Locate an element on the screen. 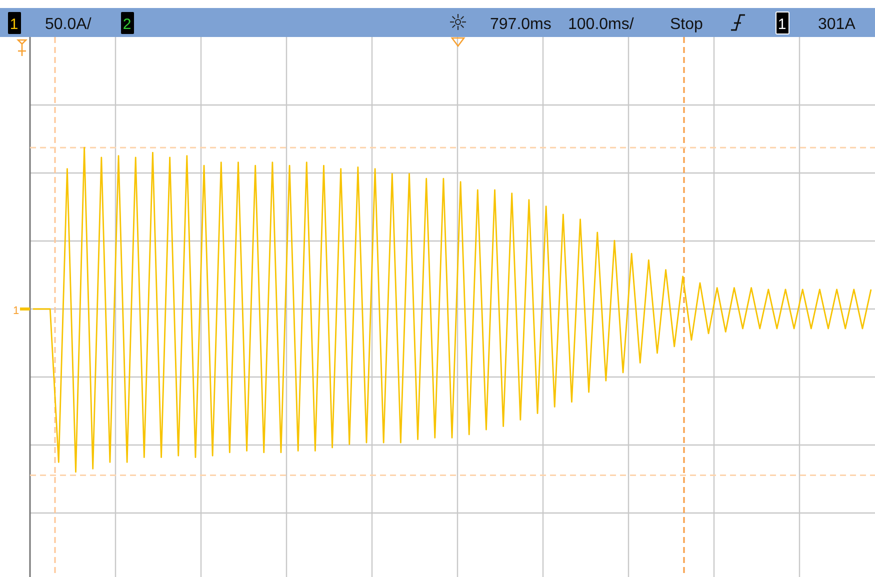 This screenshot has width=875, height=577. text: 50.0A/ is located at coordinates (68, 24).